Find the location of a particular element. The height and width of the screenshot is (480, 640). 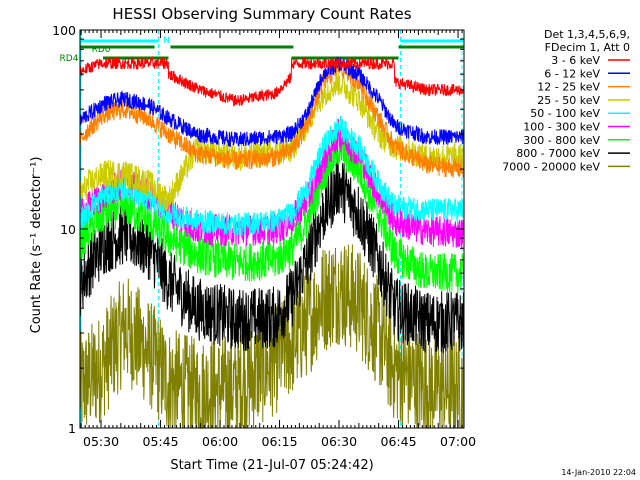

x-tick-label: 06:45 is located at coordinates (399, 441).